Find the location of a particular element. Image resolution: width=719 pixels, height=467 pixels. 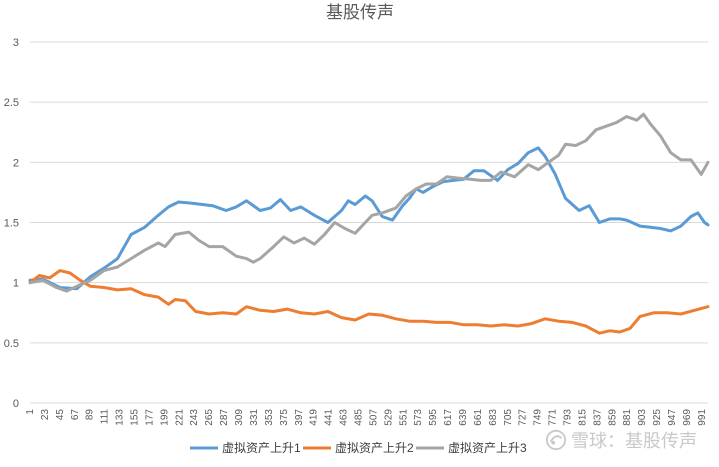

x-tick-label: 67 is located at coordinates (75, 415).